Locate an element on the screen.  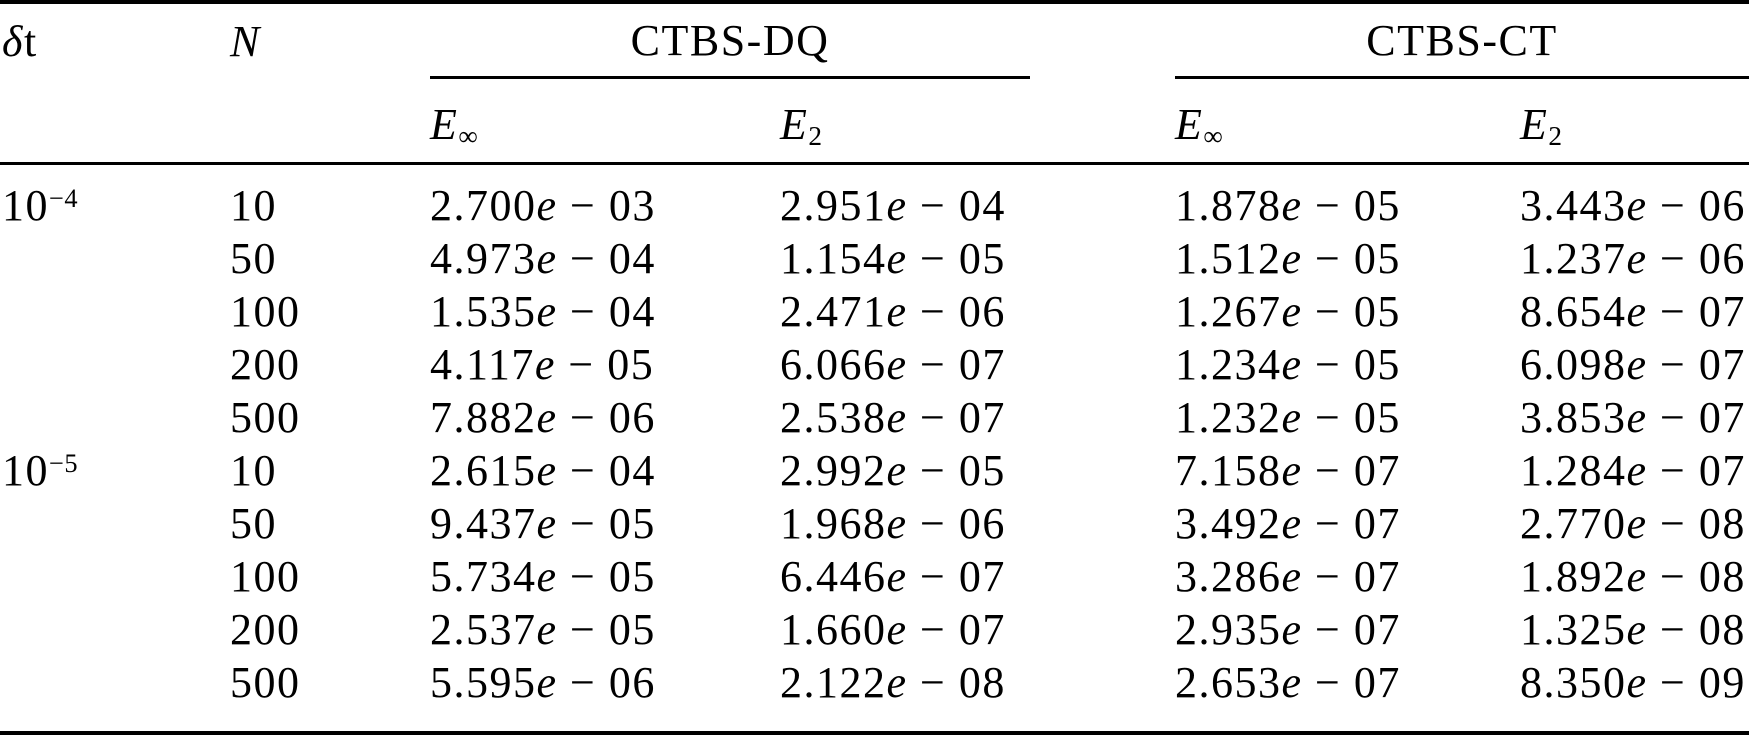
value-cell: 1.535e − 04 is located at coordinates (543, 311).